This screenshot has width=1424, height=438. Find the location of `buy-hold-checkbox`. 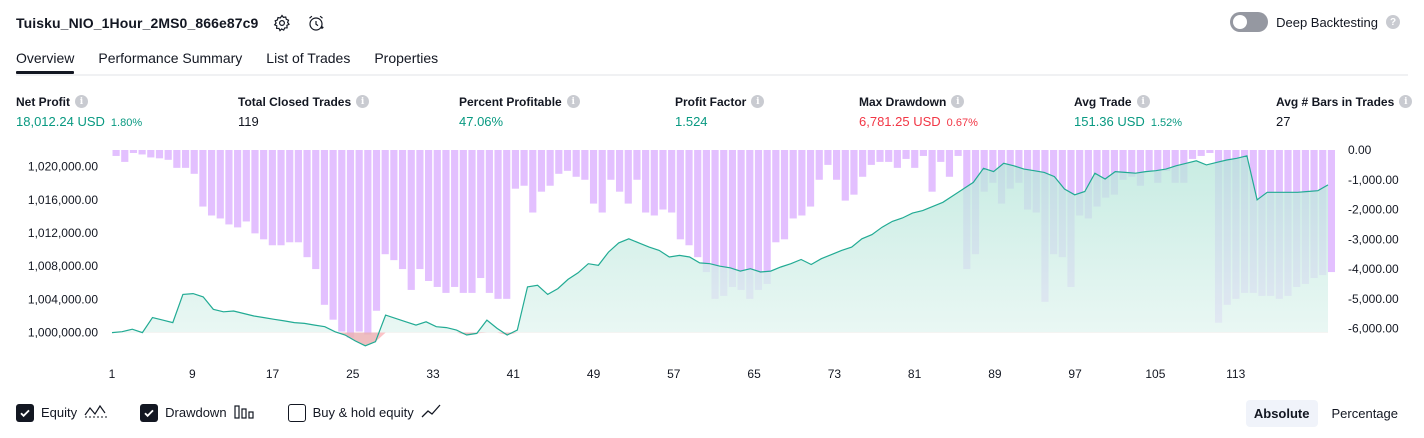

buy-hold-checkbox is located at coordinates (296, 412).